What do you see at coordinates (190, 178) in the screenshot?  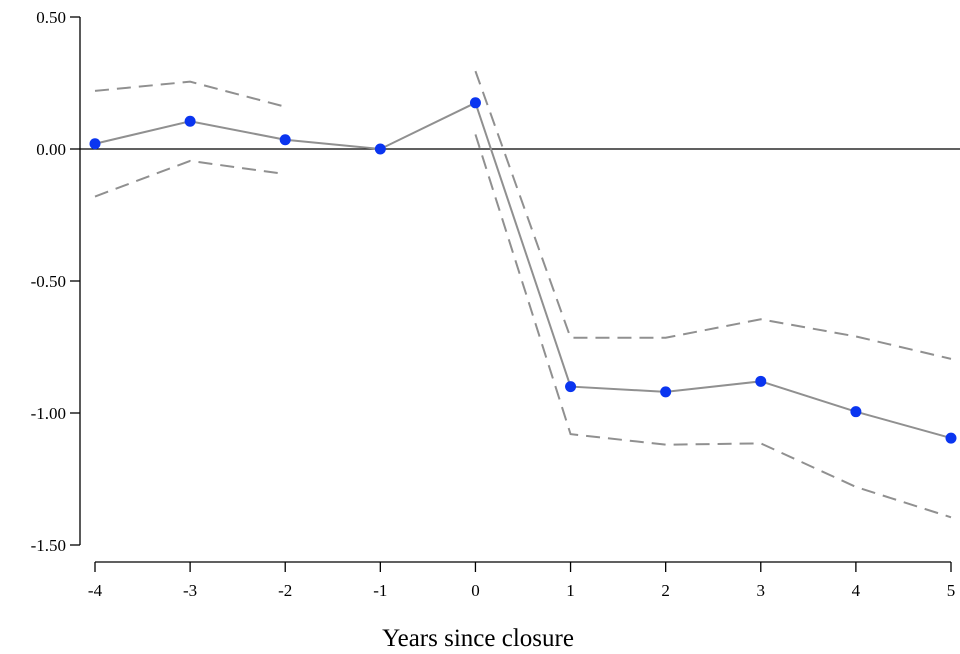 I see `lower-ci-line` at bounding box center [190, 178].